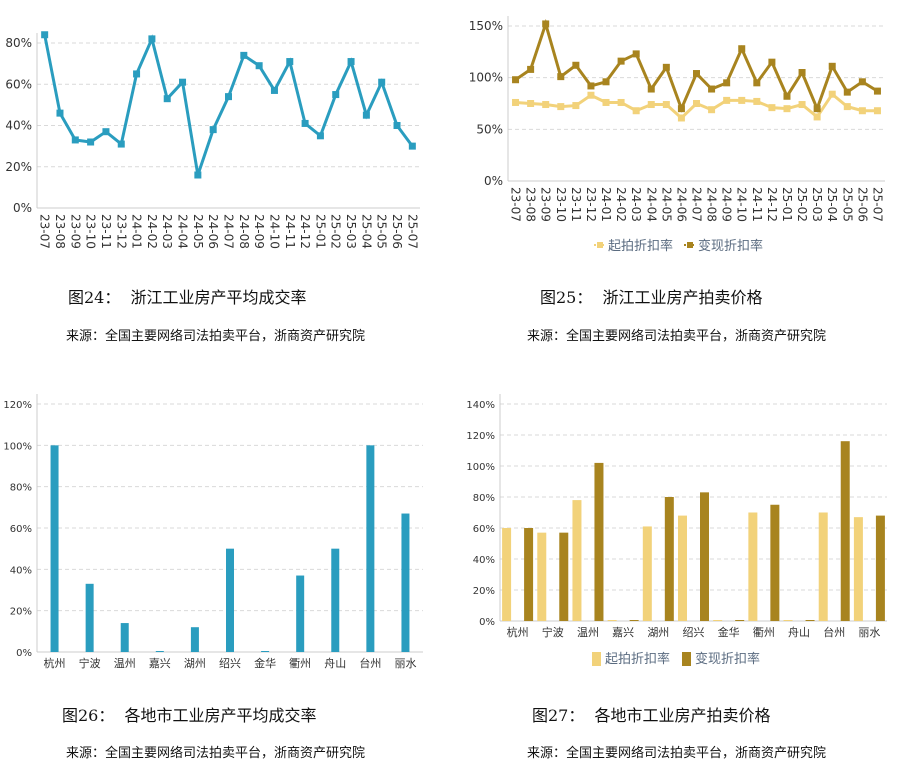  I want to click on legend-label: 变现折扣率, so click(730, 246).